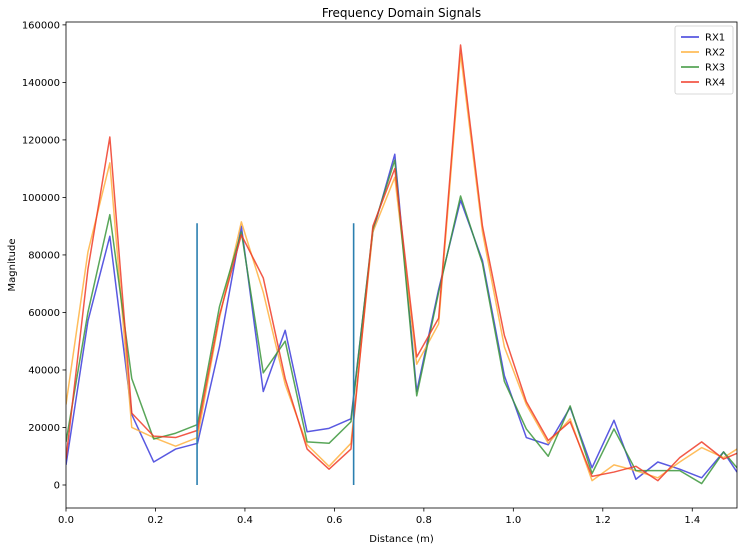  What do you see at coordinates (57, 485) in the screenshot?
I see `y-tick-label: 0` at bounding box center [57, 485].